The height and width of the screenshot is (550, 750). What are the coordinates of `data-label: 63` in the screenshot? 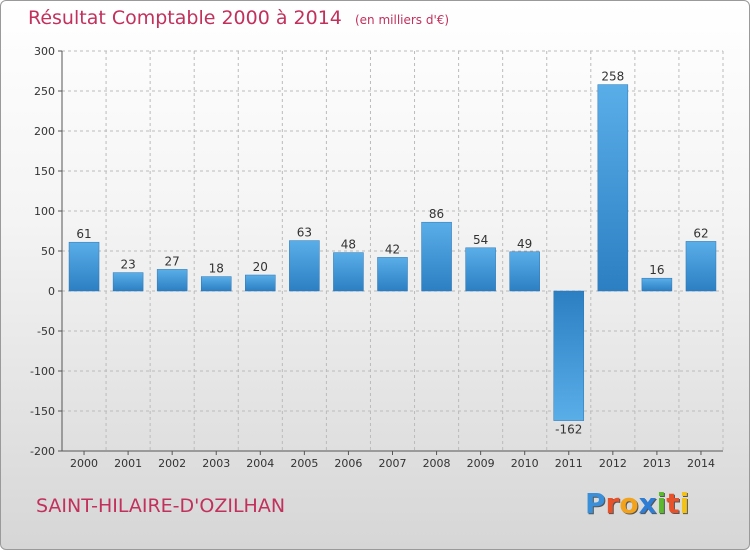 It's located at (304, 233).